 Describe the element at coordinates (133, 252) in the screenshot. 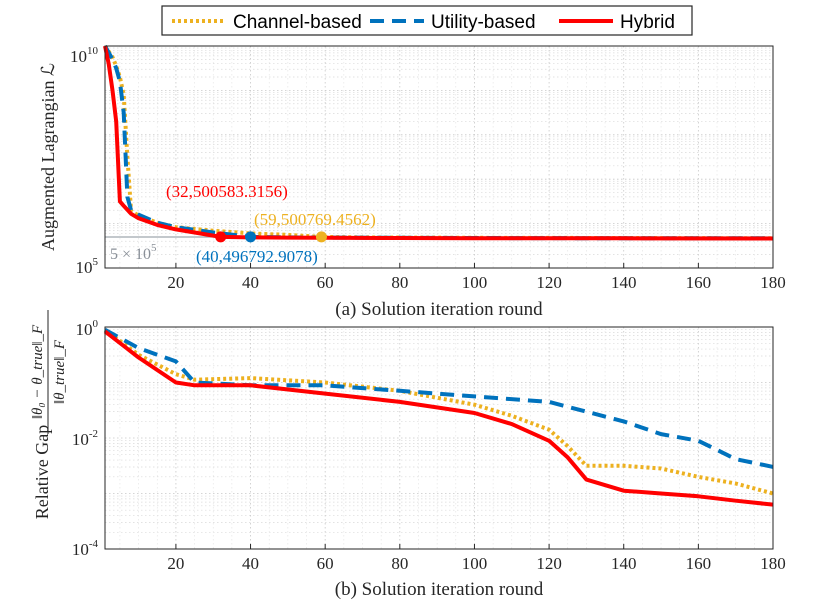

I see `reference-line-label: 5 × 10⁵` at that location.